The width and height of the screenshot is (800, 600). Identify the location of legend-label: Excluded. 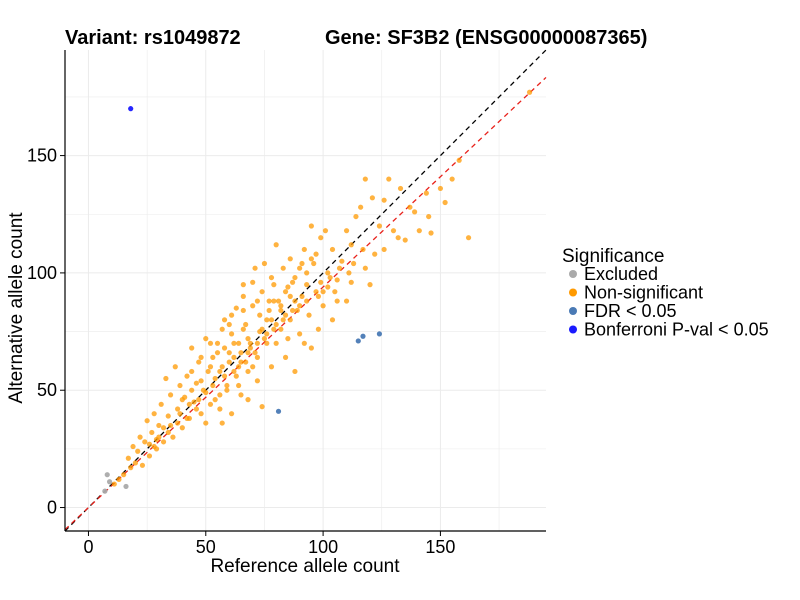
(621, 274).